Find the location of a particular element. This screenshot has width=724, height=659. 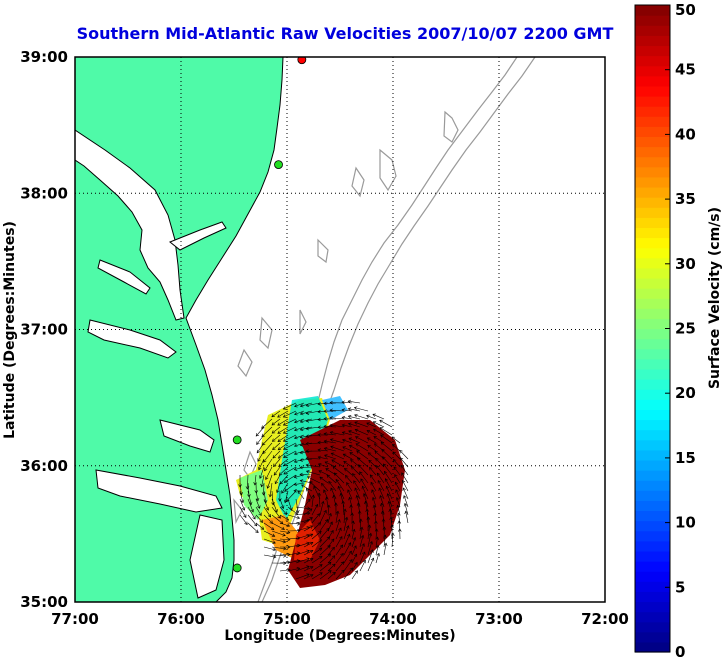

colorbar-tick-label: 30 is located at coordinates (685, 264).